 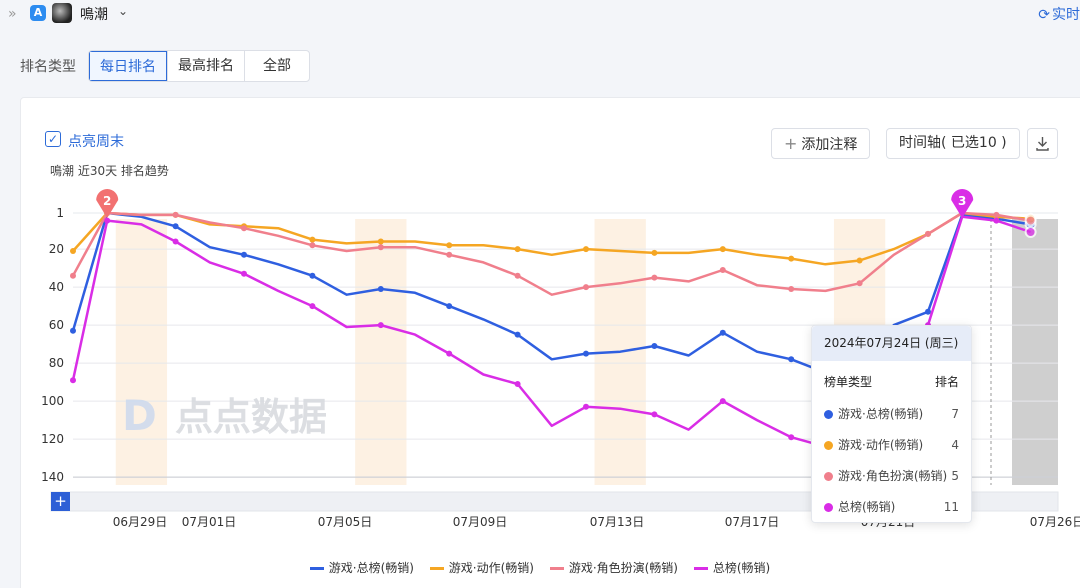 I want to click on download-icon, so click(x=1042, y=144).